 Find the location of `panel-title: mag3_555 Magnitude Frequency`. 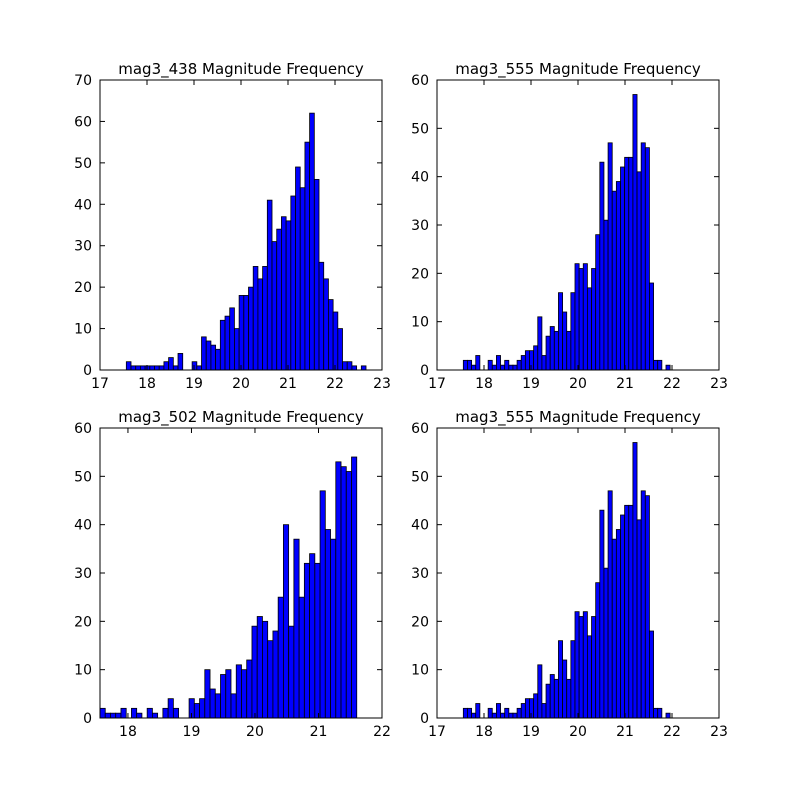

panel-title: mag3_555 Magnitude Frequency is located at coordinates (578, 69).